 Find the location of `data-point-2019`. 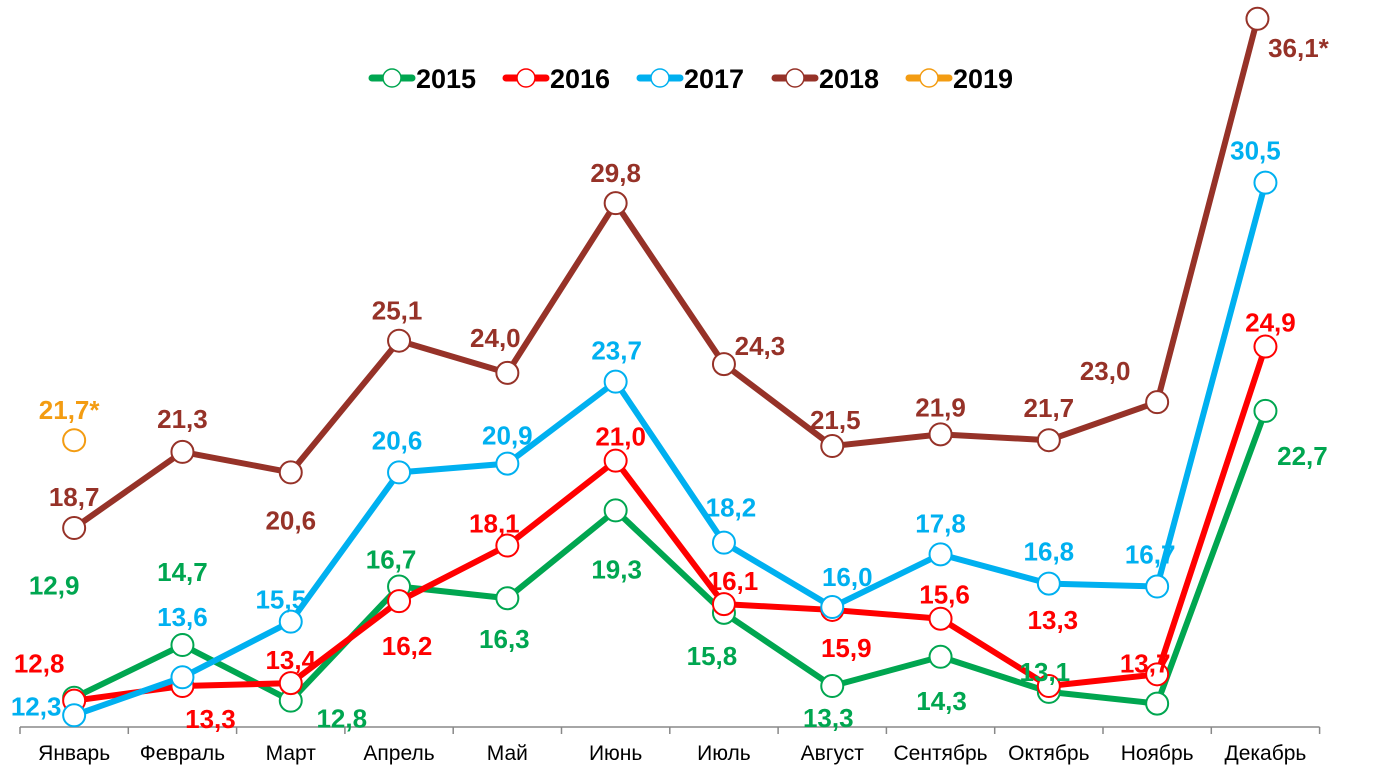

data-point-2019 is located at coordinates (74, 440).